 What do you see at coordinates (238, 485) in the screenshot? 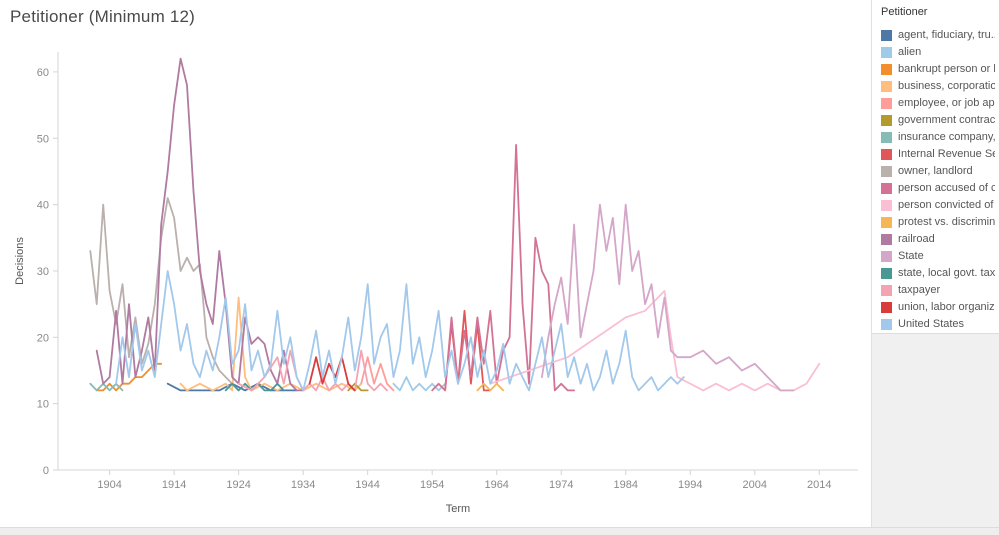
I see `x-tick-label: 1924` at bounding box center [238, 485].